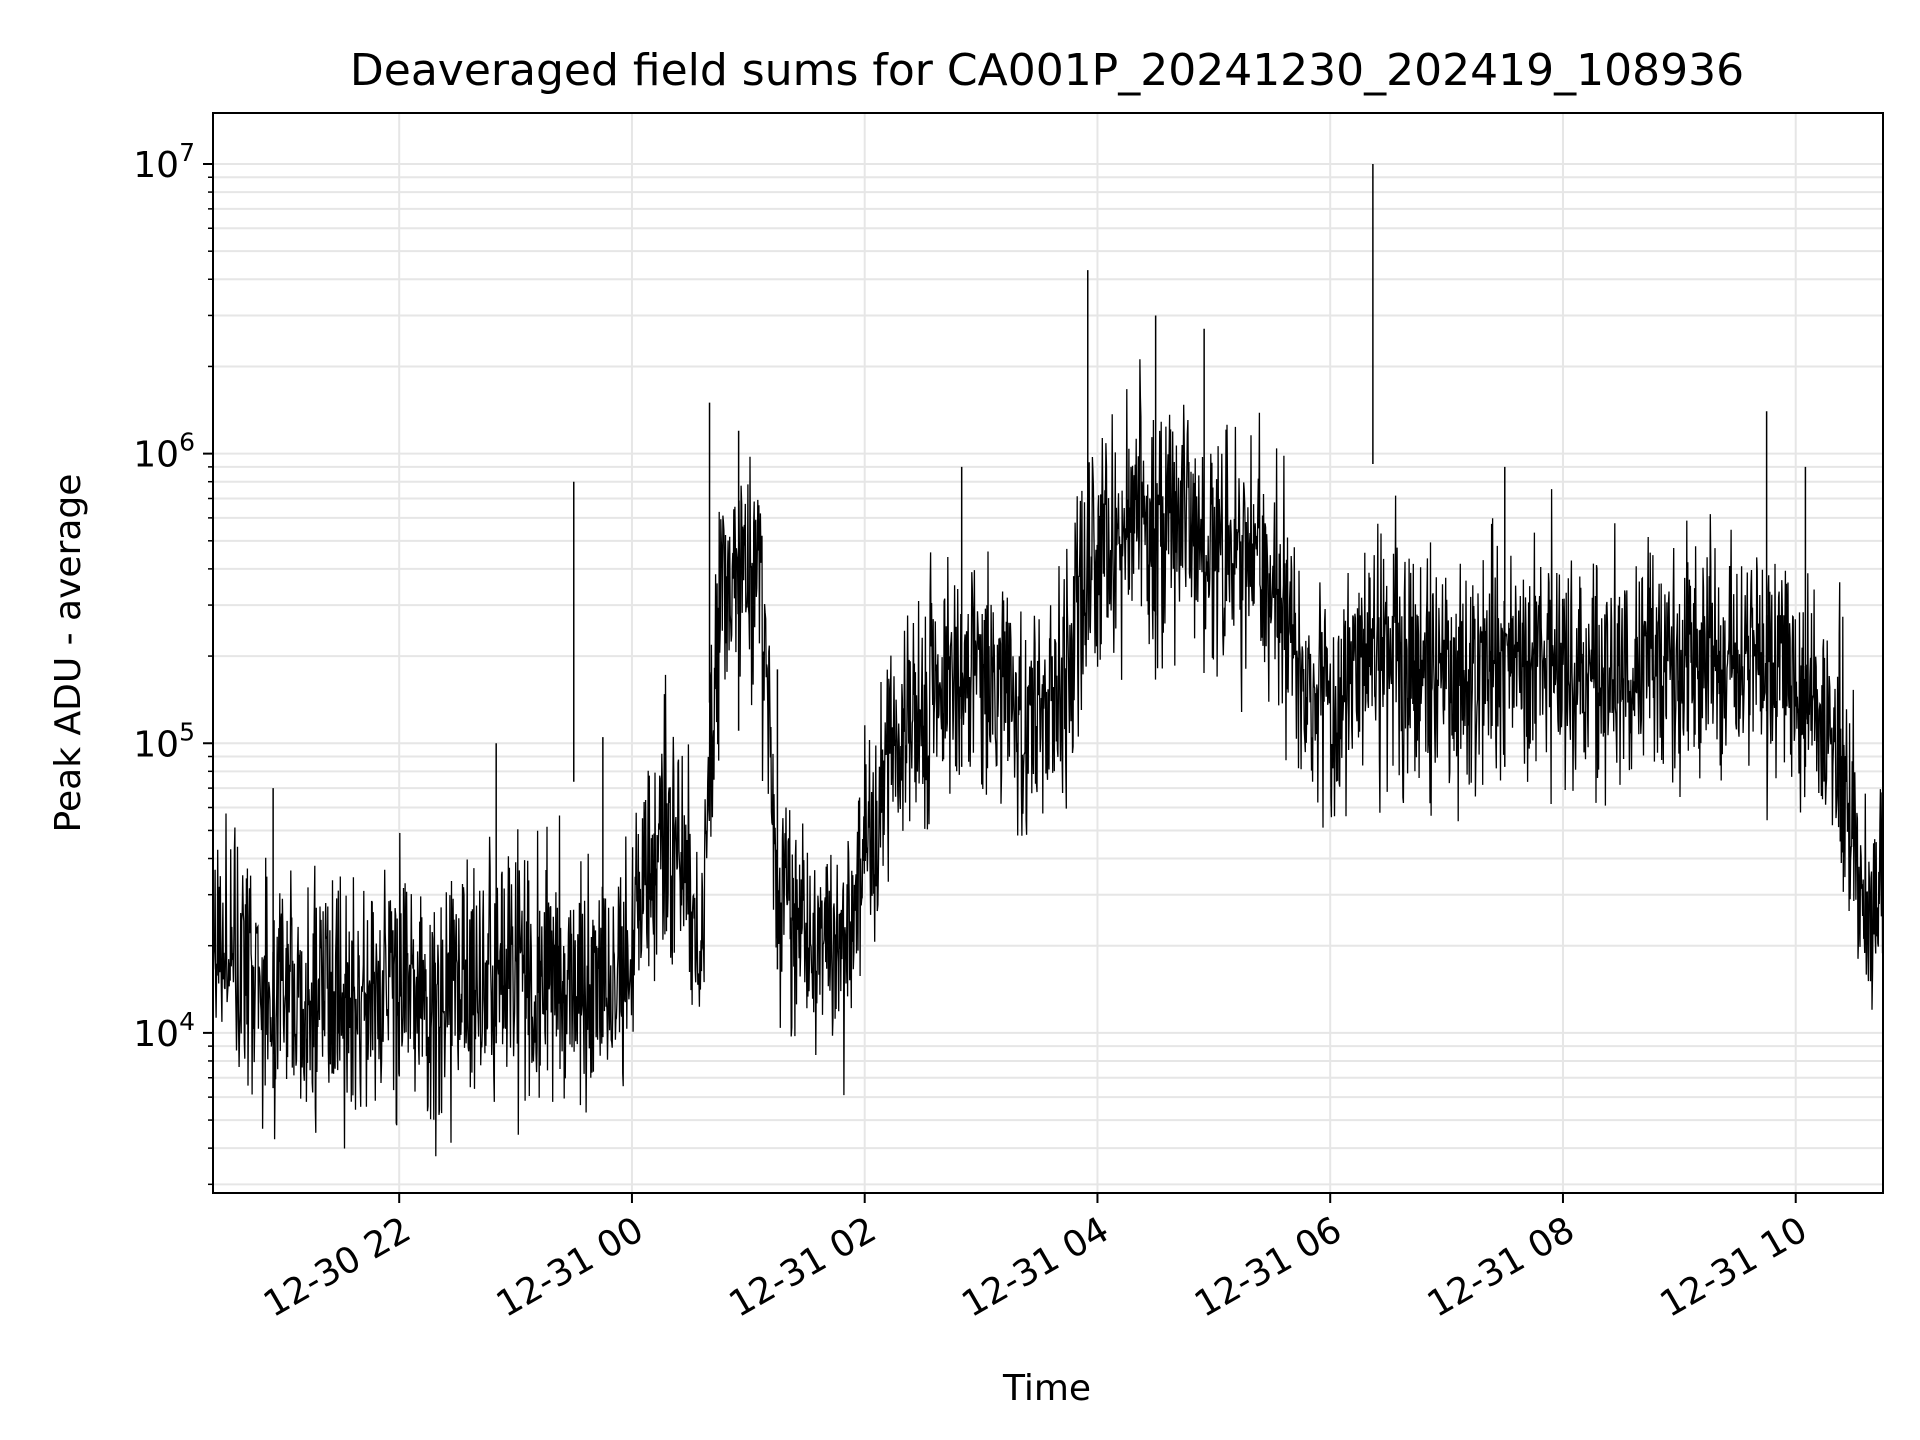 The width and height of the screenshot is (1920, 1440). What do you see at coordinates (164, 452) in the screenshot?
I see `y-tick-label: 10⁶` at bounding box center [164, 452].